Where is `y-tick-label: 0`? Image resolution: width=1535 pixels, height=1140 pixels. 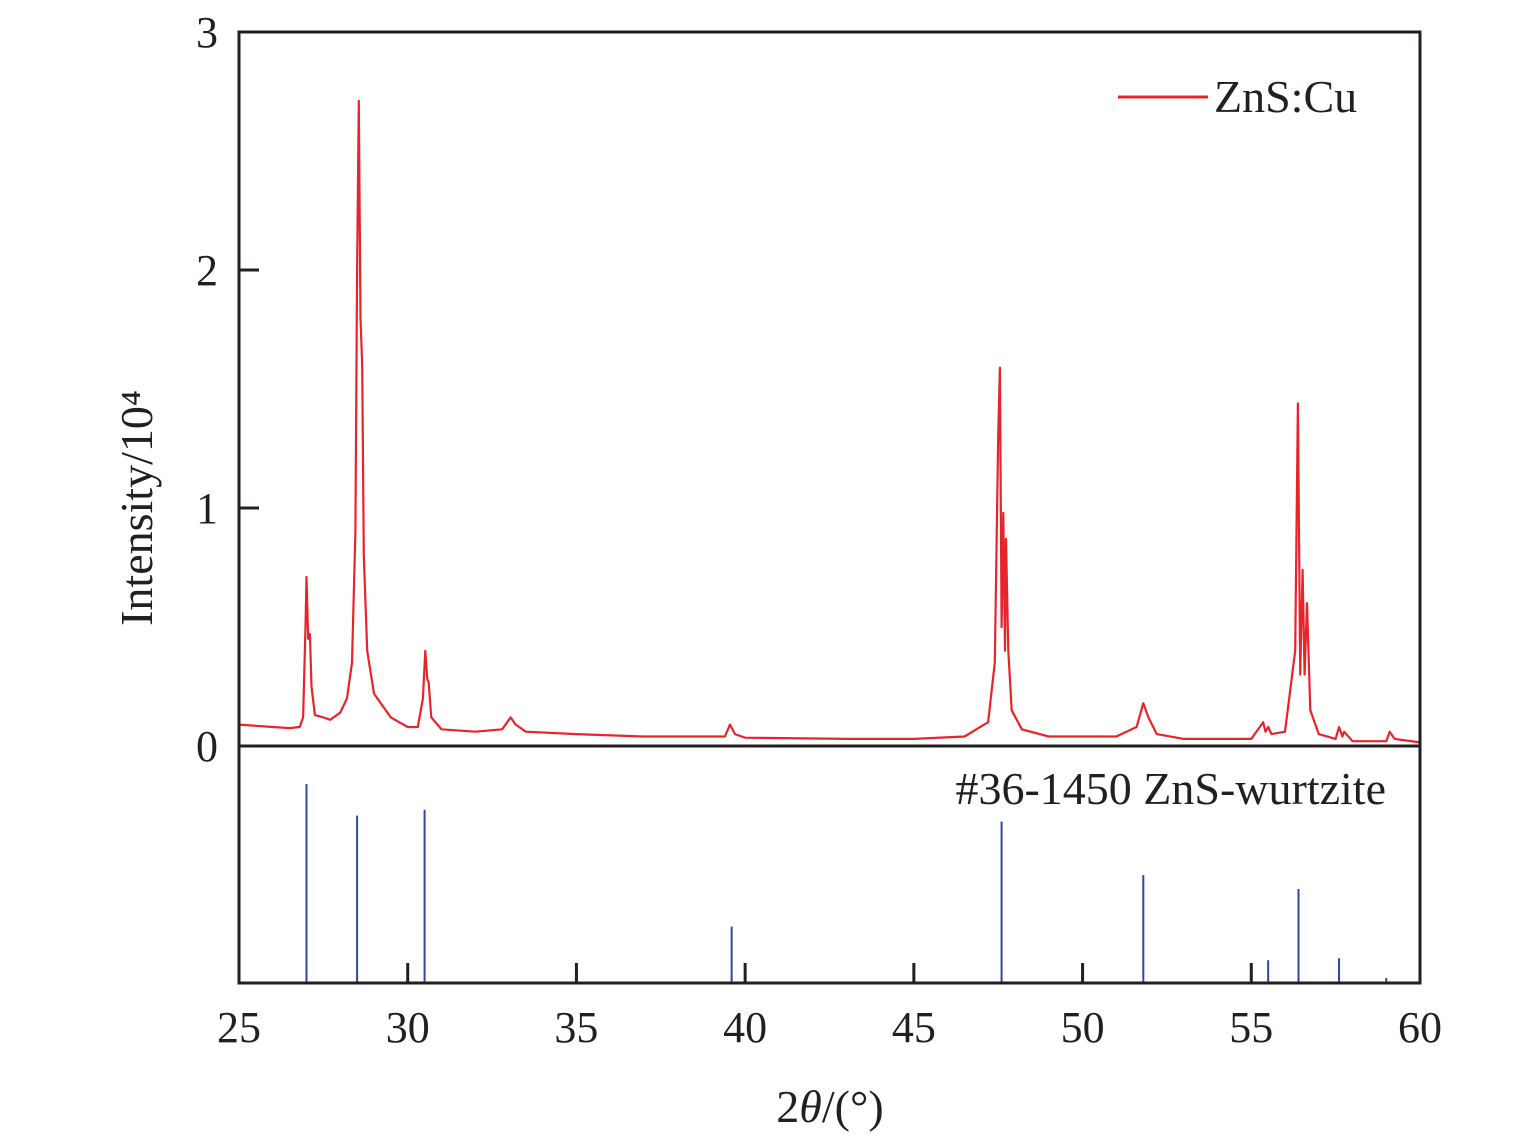
y-tick-label: 0 is located at coordinates (207, 746).